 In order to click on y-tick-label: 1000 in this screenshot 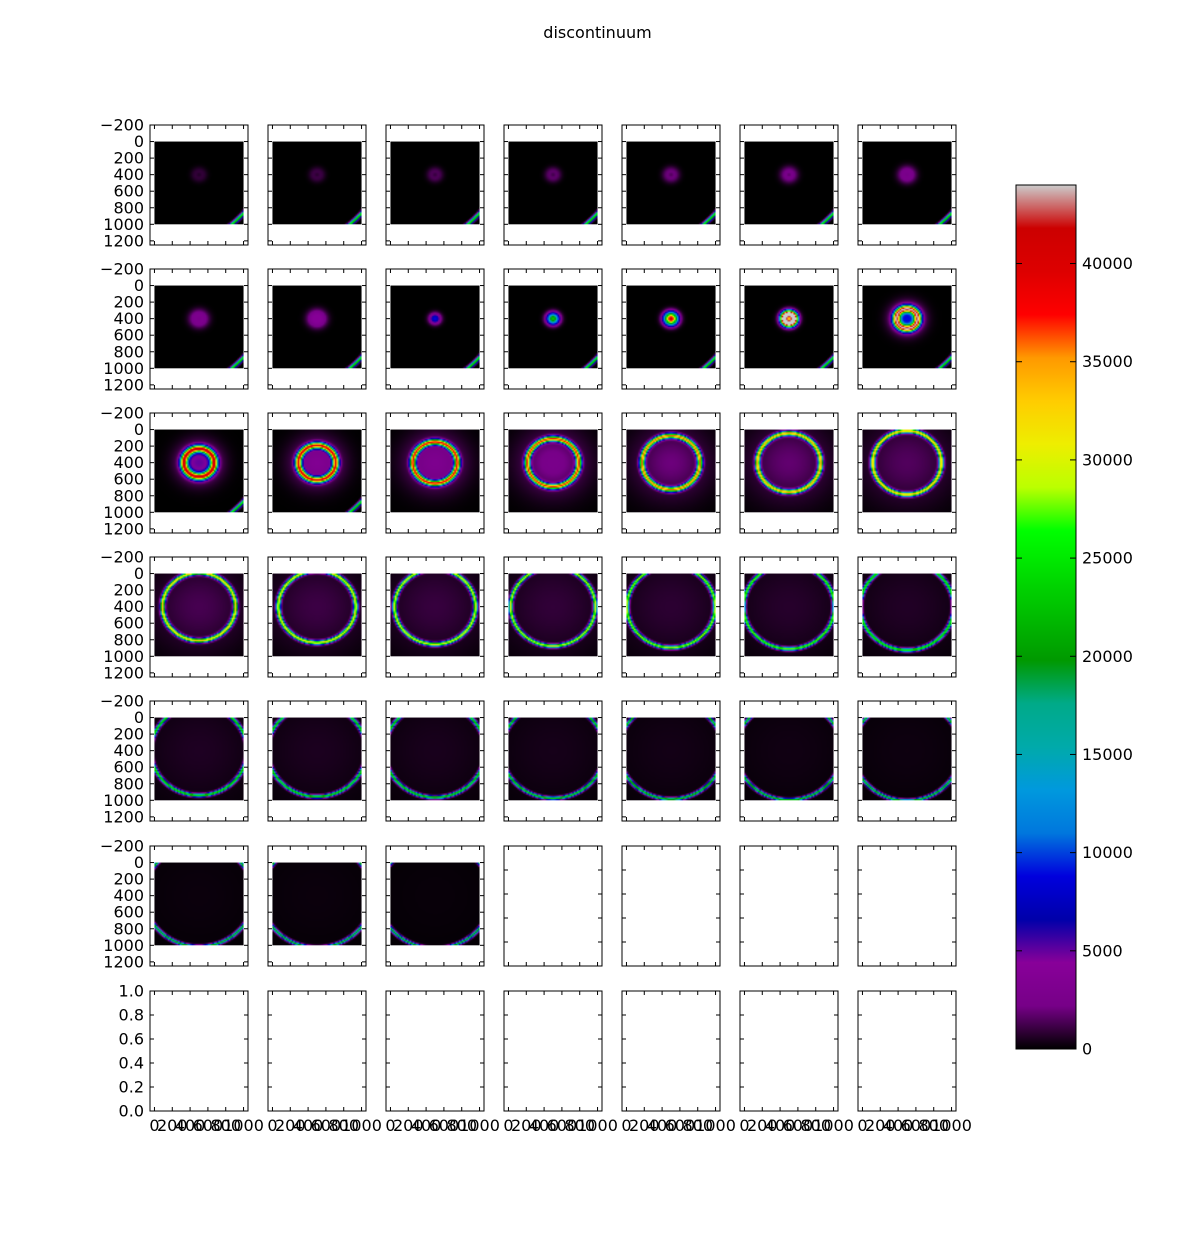, I will do `click(123, 512)`.